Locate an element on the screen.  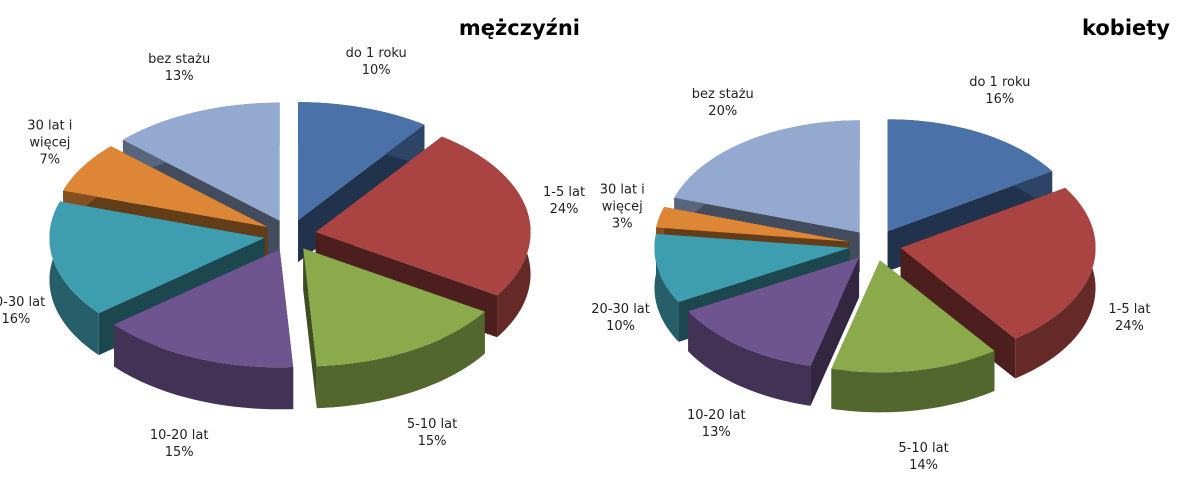
data-label: 30 lat i więcej 3% is located at coordinates (622, 206).